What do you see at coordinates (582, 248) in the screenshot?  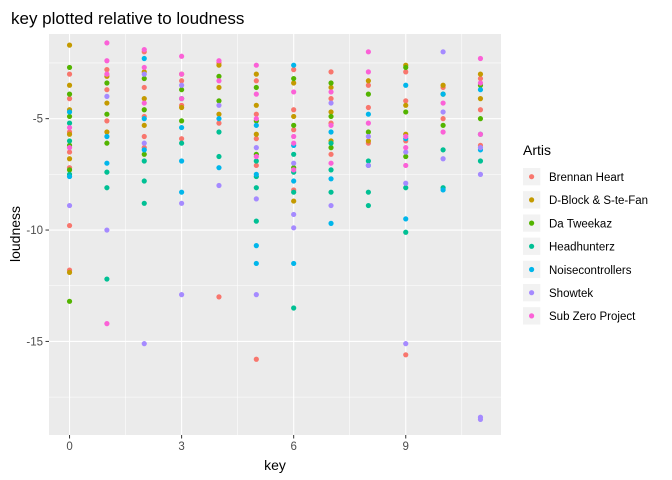 I see `legend-label-headhunterz: Headhunterz` at bounding box center [582, 248].